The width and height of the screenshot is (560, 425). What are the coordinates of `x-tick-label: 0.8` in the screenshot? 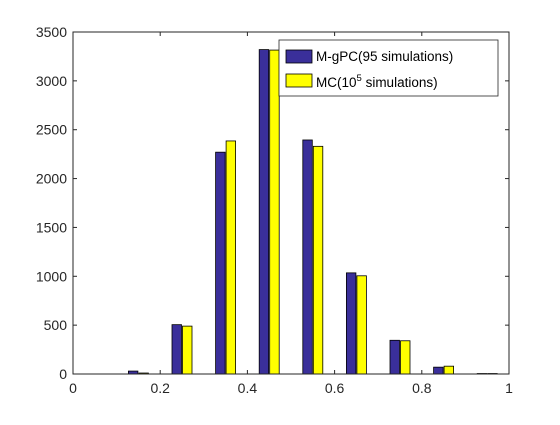 It's located at (422, 388).